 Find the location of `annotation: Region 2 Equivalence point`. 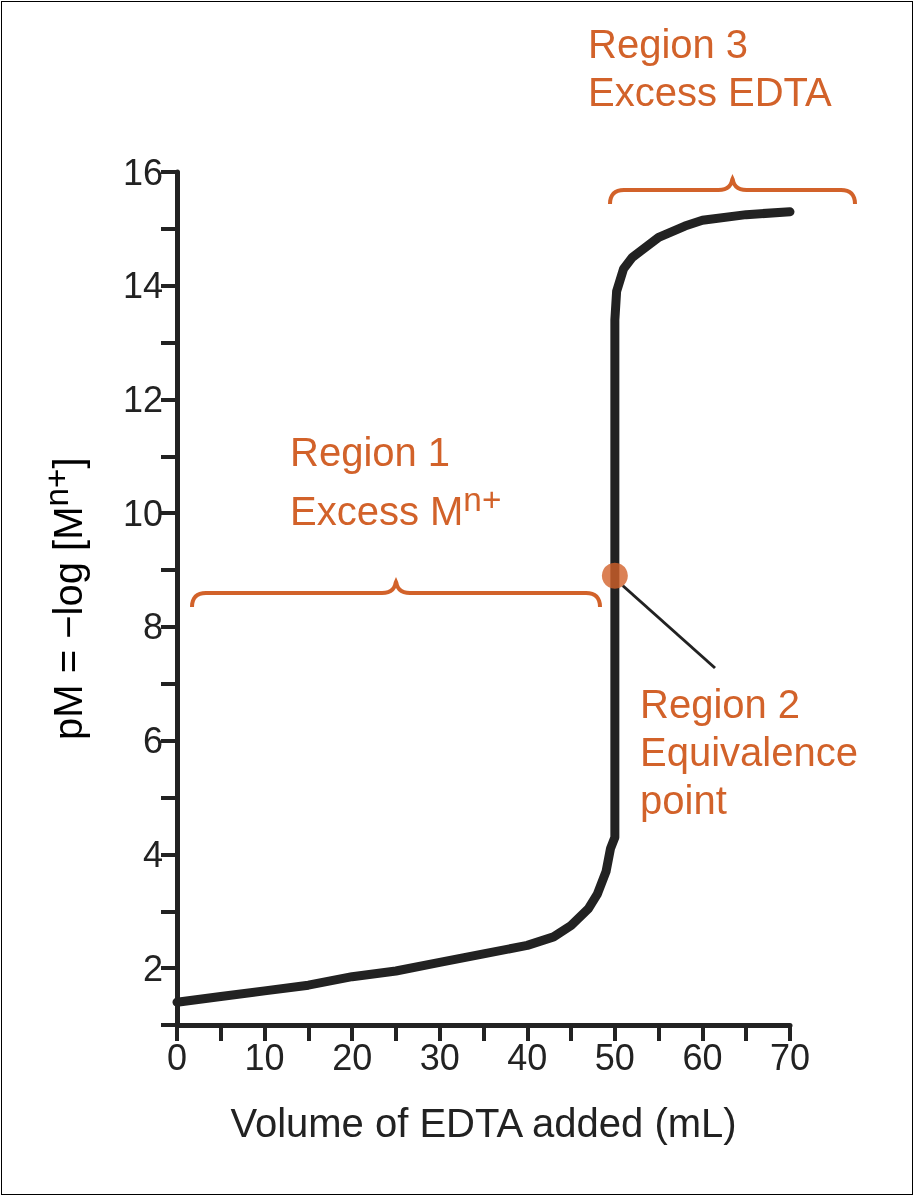

annotation: Region 2 Equivalence point is located at coordinates (749, 752).